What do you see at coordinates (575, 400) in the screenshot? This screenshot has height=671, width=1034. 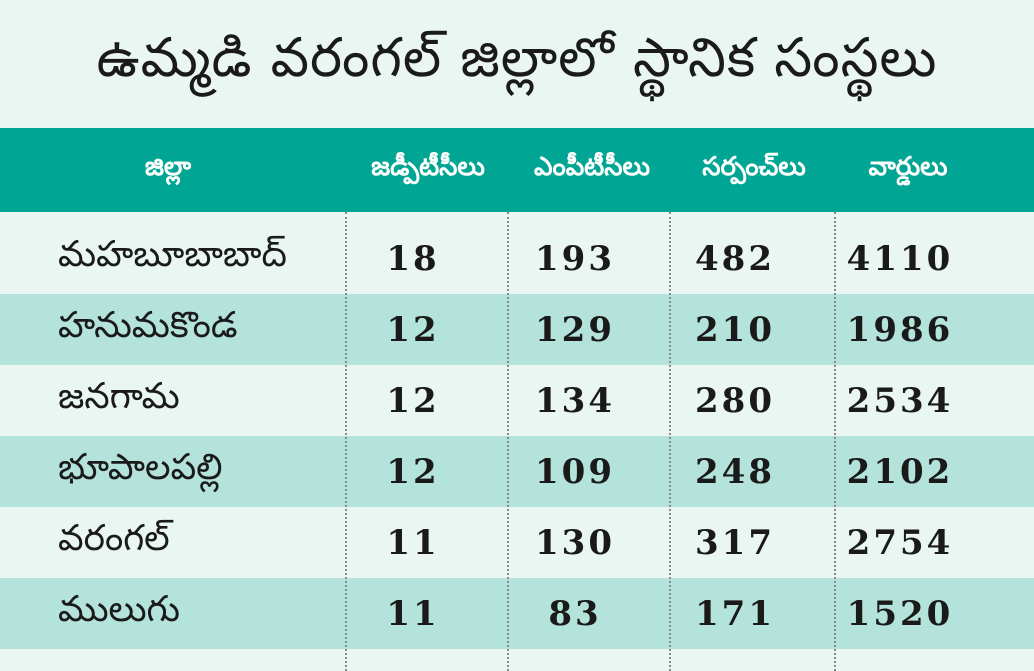 I see `mptc-count: 134` at bounding box center [575, 400].